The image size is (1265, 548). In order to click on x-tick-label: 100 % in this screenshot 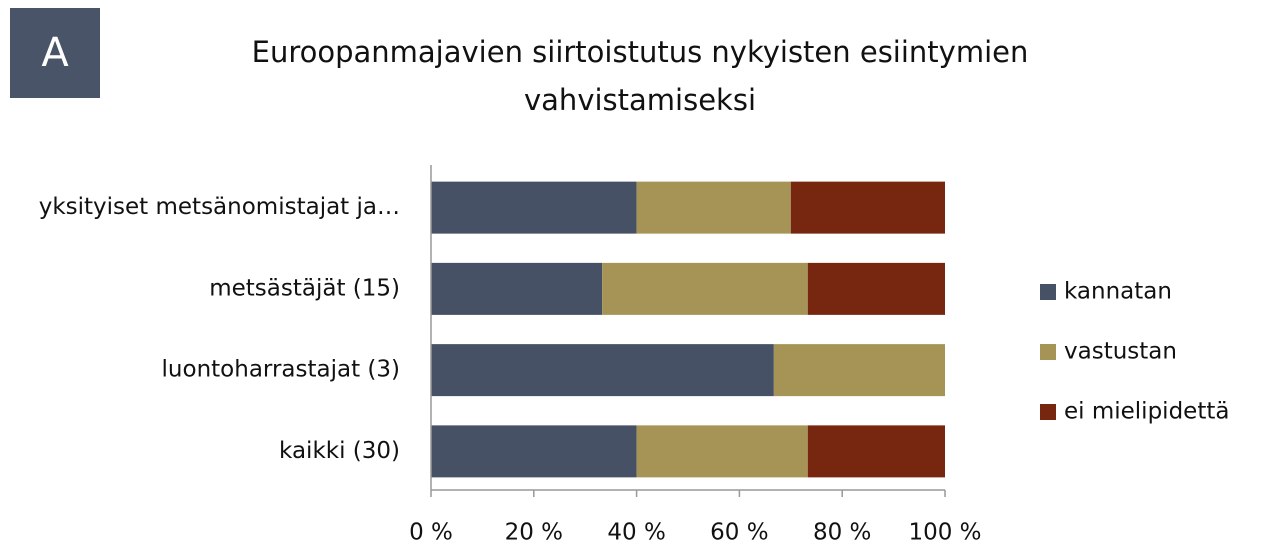, I will do `click(944, 533)`.